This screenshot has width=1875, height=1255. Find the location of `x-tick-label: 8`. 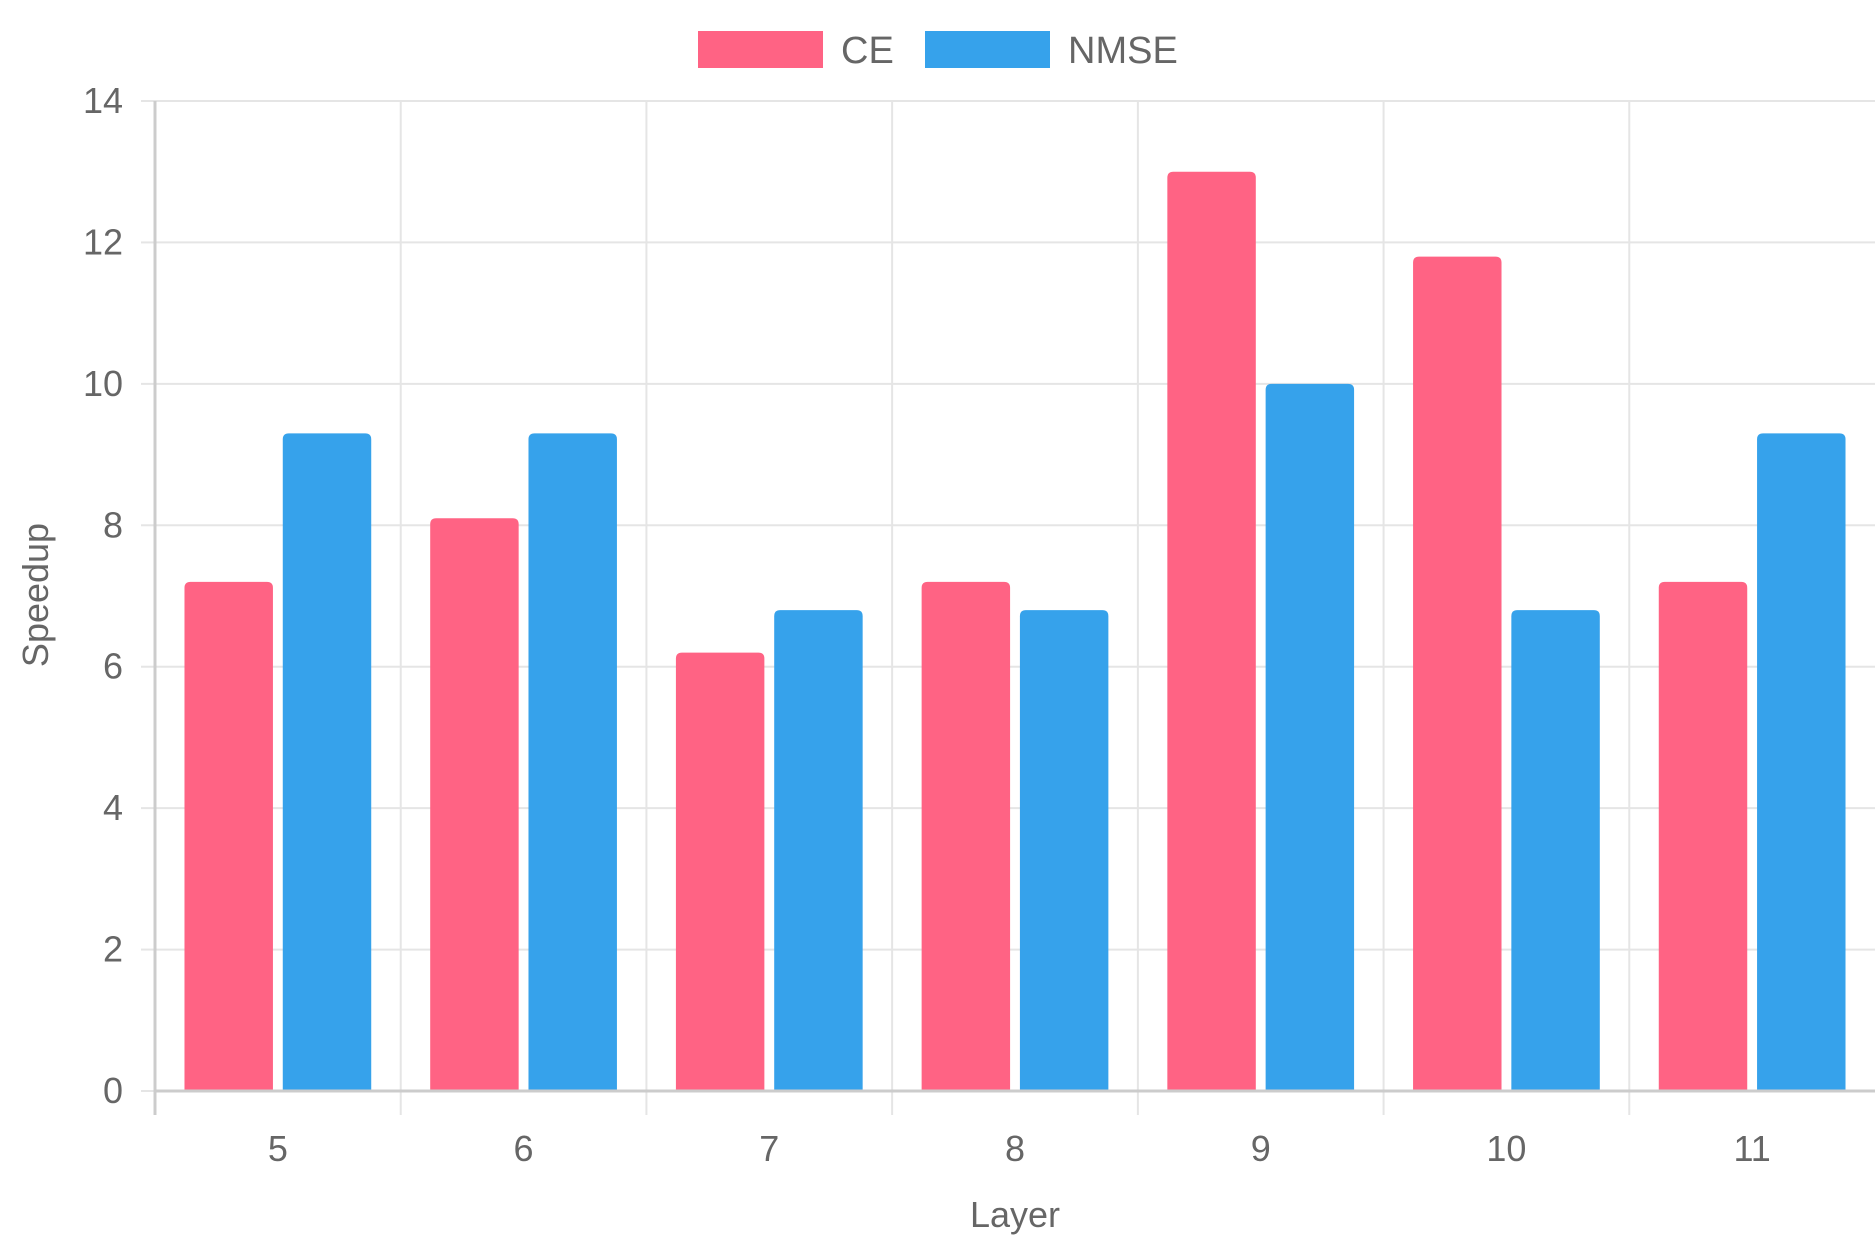

x-tick-label: 8 is located at coordinates (1015, 1148).